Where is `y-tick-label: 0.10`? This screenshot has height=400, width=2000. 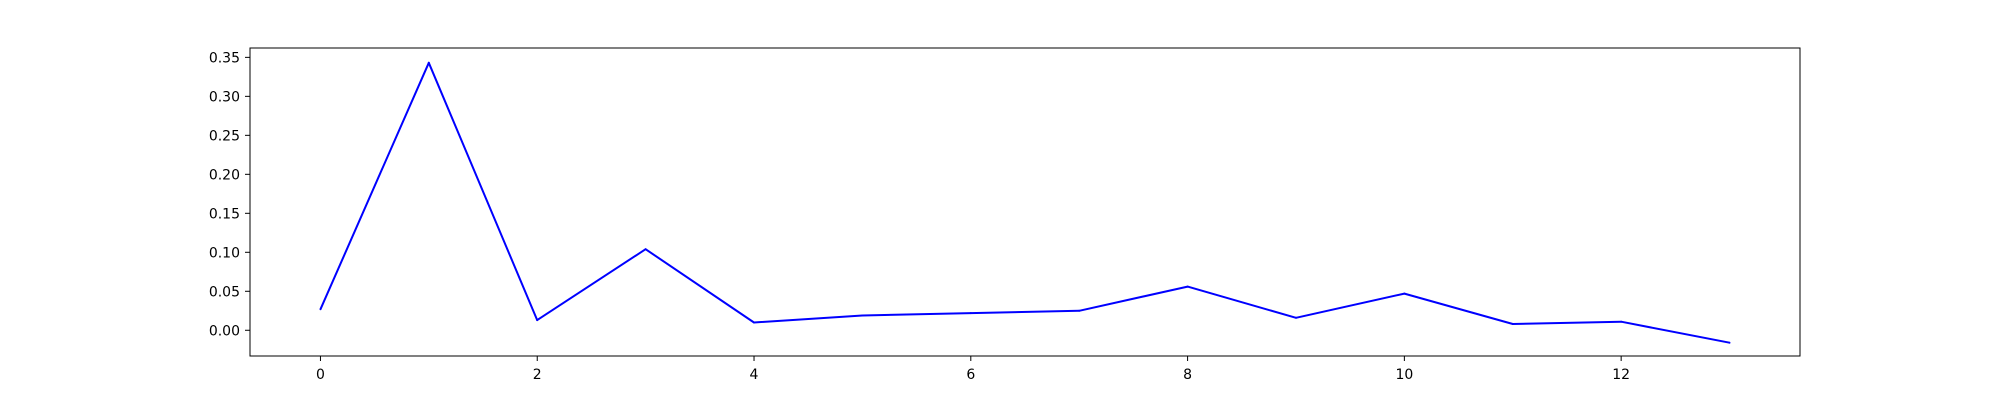
y-tick-label: 0.10 is located at coordinates (224, 253).